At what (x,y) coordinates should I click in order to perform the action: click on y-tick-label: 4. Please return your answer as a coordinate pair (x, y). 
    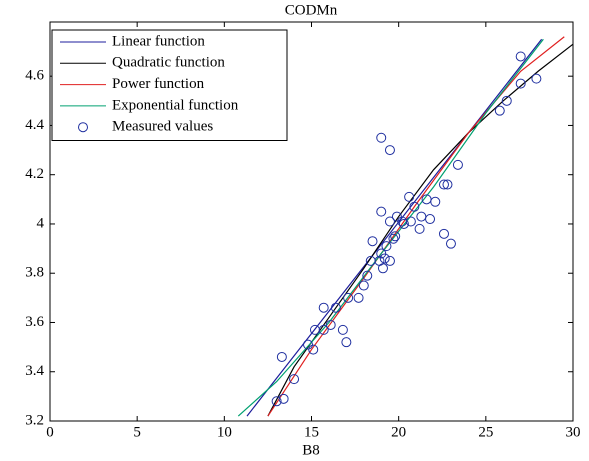
    Looking at the image, I should click on (41, 223).